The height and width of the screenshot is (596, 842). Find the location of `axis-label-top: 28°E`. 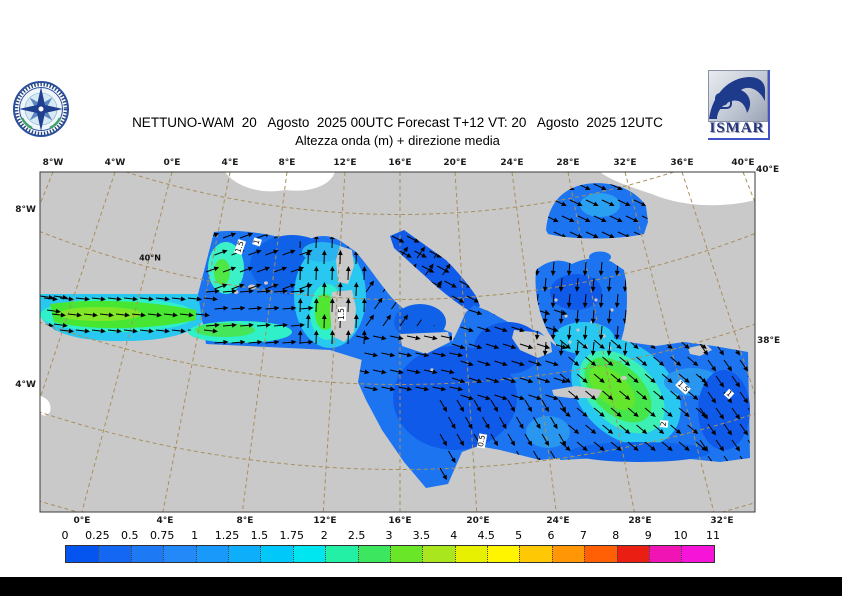

axis-label-top: 28°E is located at coordinates (568, 163).